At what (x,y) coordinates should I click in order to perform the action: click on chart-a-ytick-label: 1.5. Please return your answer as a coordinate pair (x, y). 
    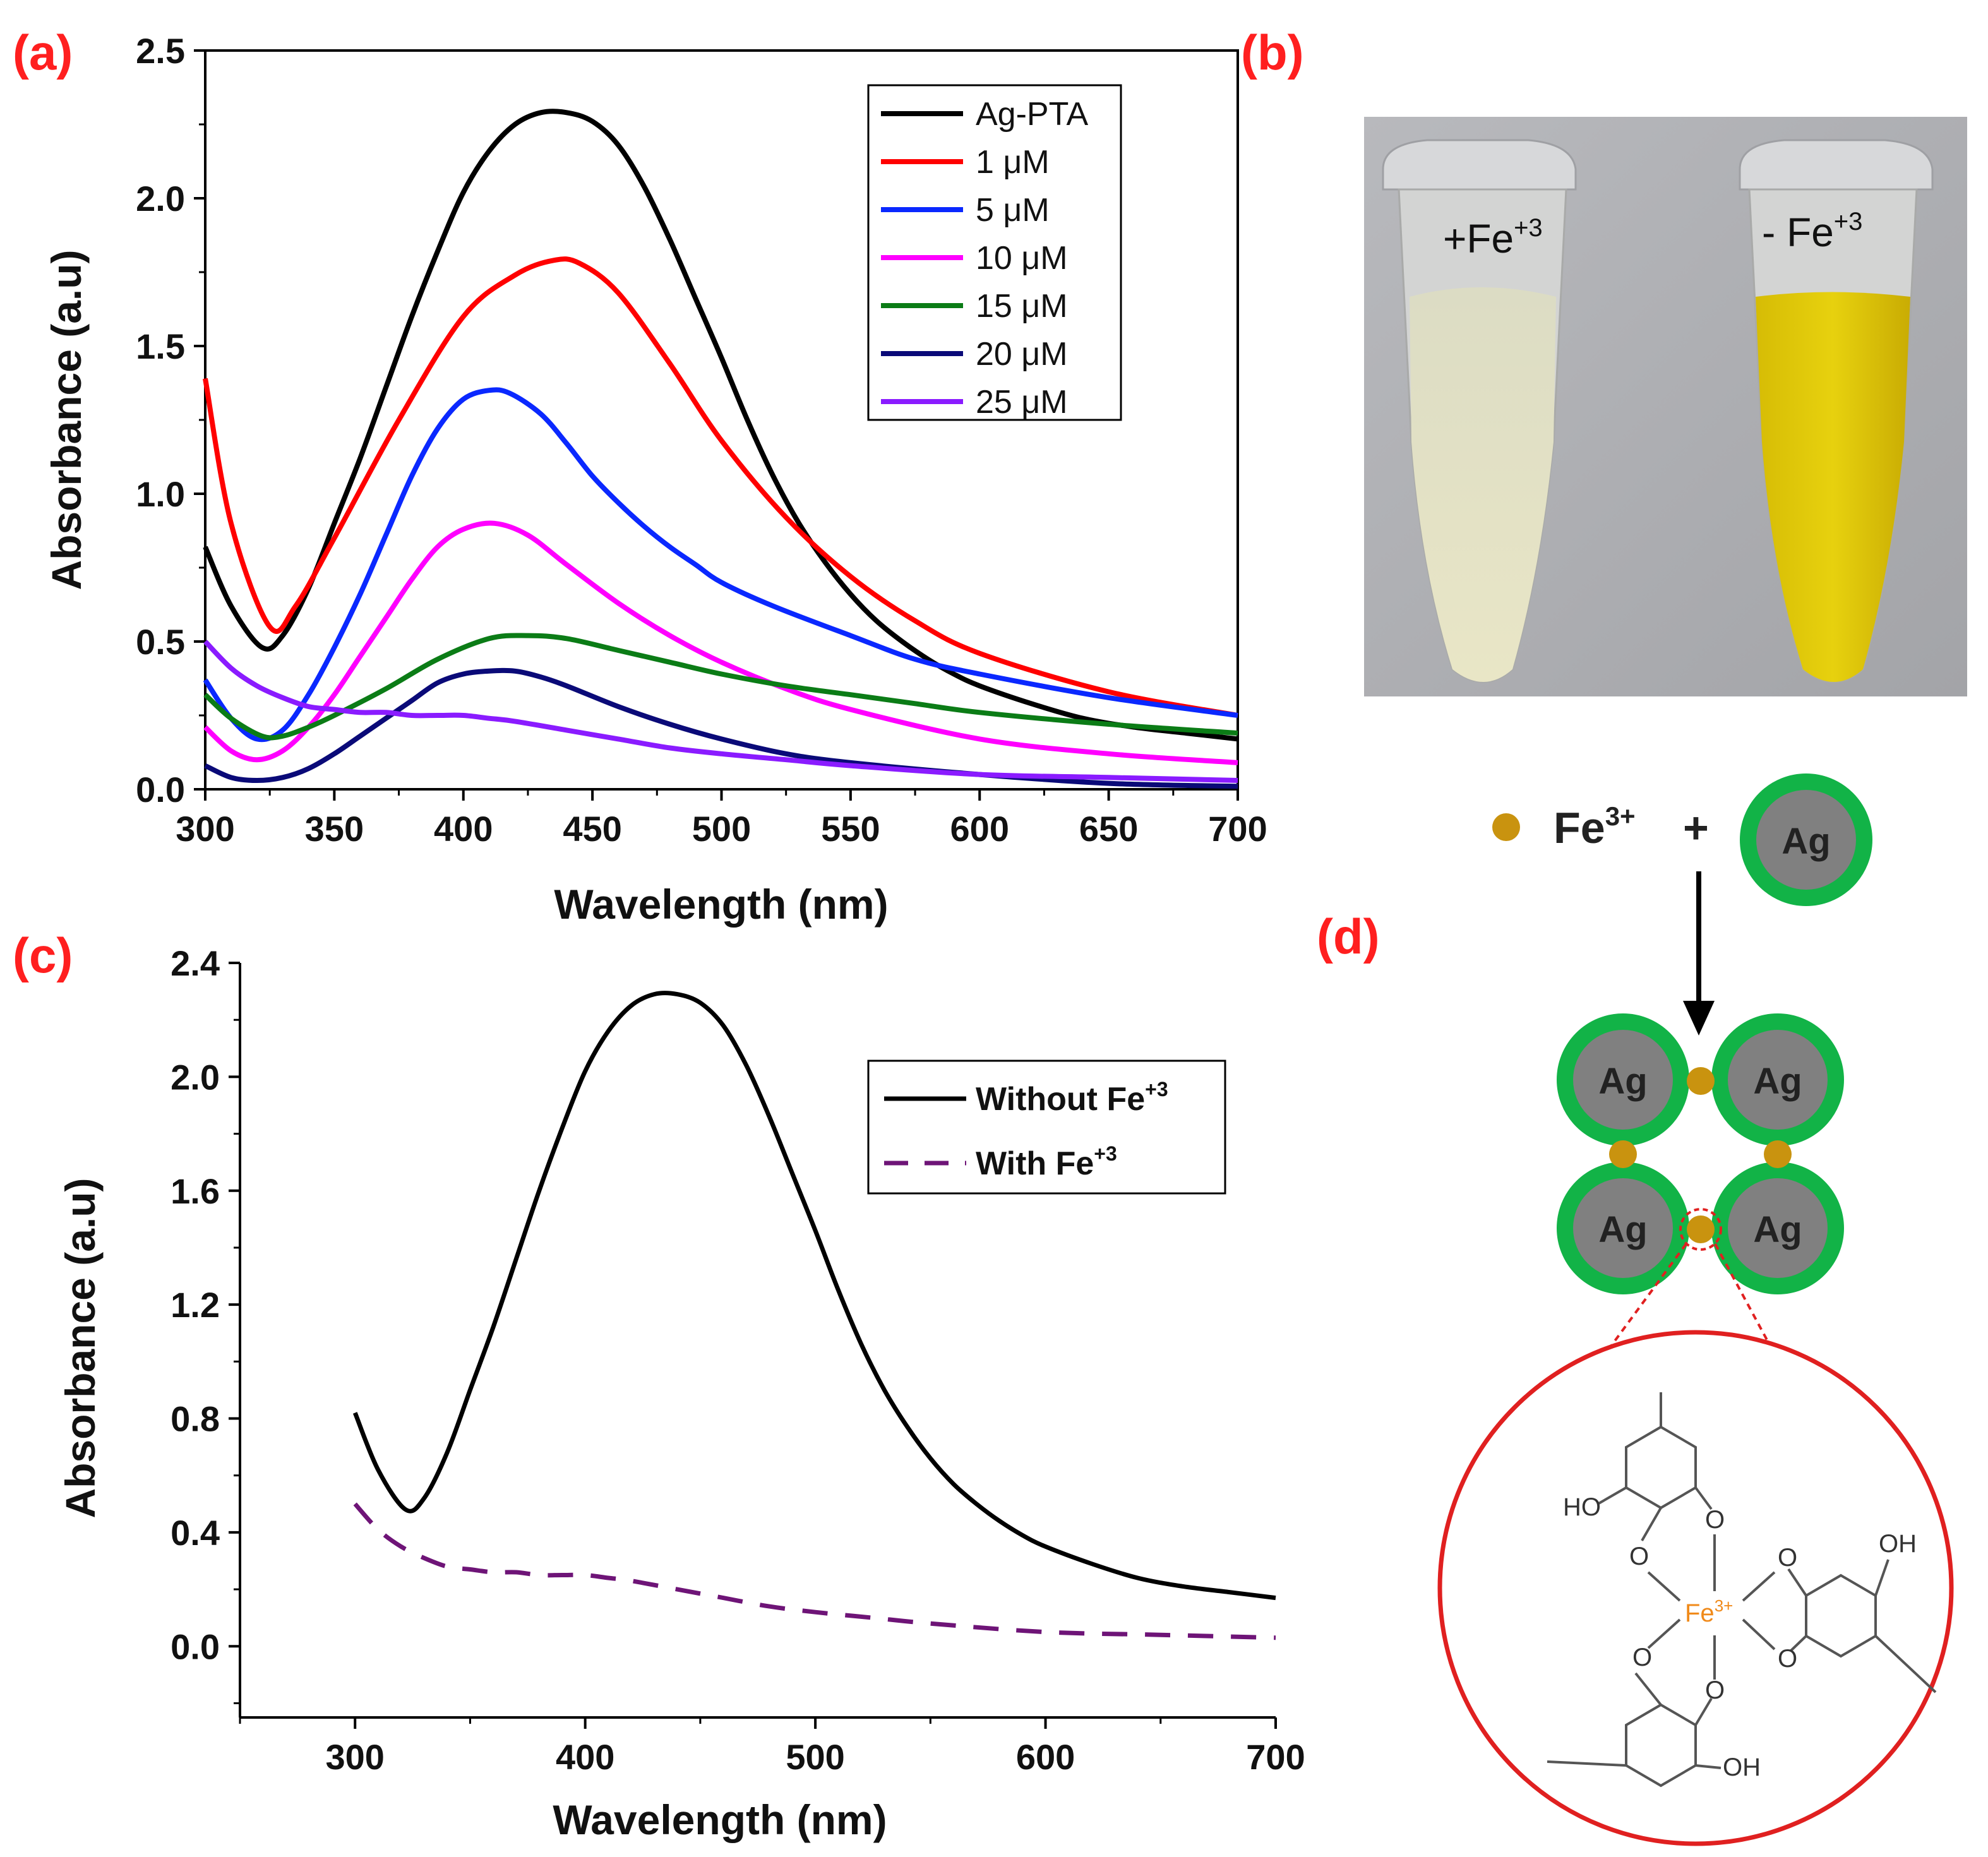
    Looking at the image, I should click on (160, 346).